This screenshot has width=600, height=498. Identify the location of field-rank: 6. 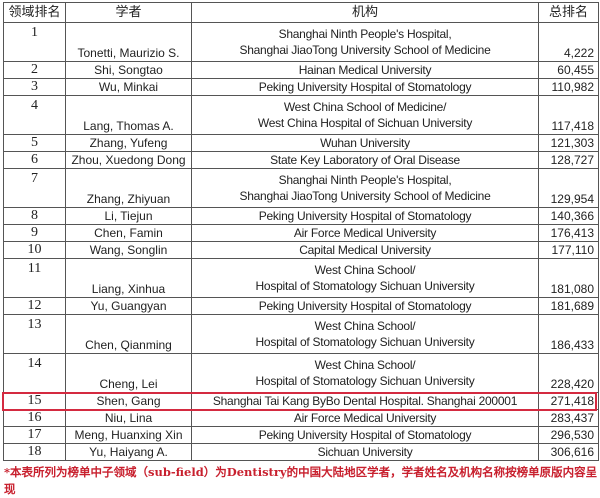
(34, 160).